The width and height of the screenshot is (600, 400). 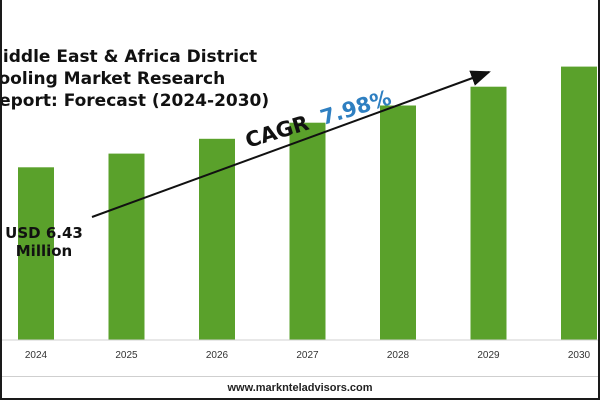 I want to click on bar-2024, so click(x=36, y=253).